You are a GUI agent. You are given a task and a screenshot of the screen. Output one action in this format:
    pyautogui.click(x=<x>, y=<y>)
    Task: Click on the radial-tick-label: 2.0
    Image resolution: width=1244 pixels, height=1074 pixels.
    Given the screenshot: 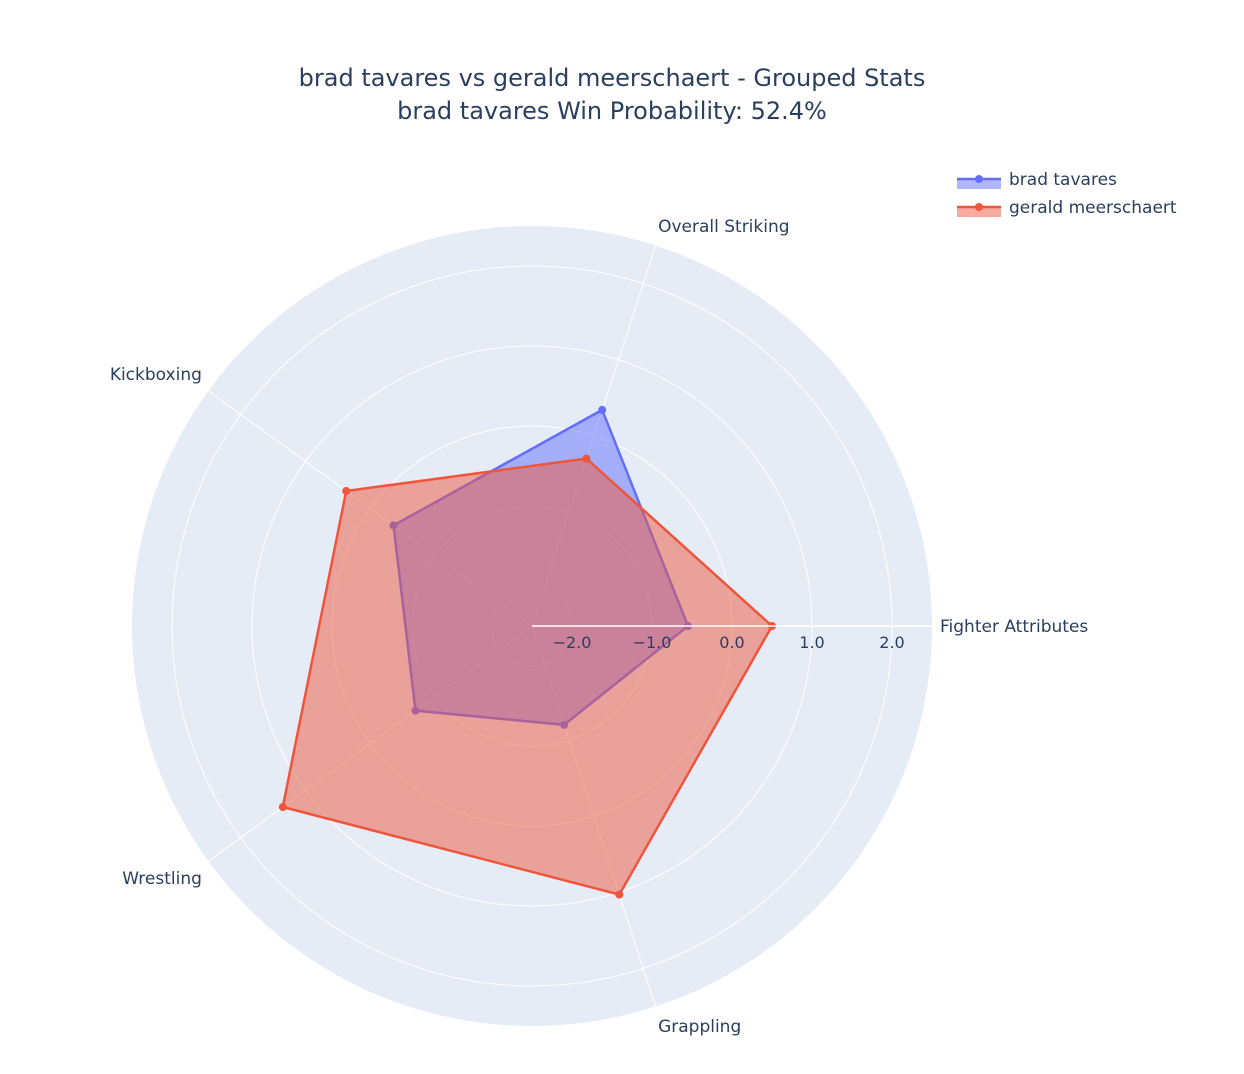 What is the action you would take?
    pyautogui.click(x=891, y=642)
    